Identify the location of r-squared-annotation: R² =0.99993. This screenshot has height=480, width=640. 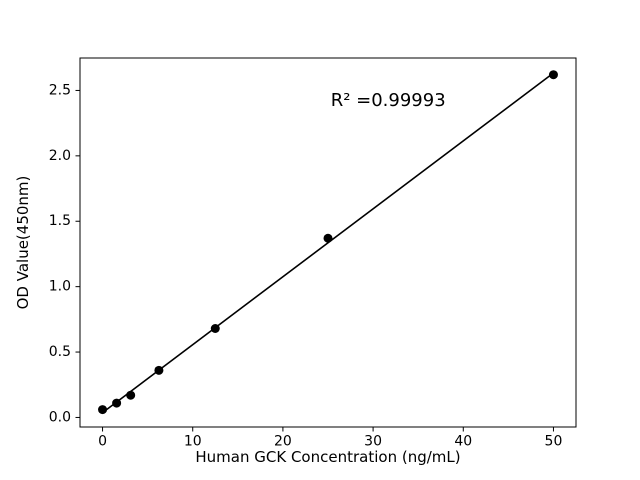
(388, 100).